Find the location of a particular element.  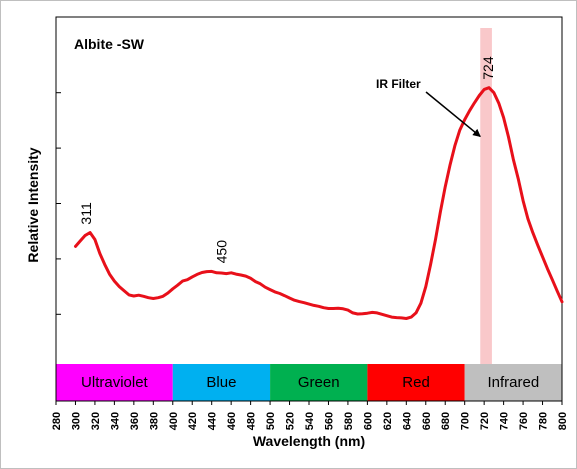

x-tick-label: 280 is located at coordinates (57, 421).